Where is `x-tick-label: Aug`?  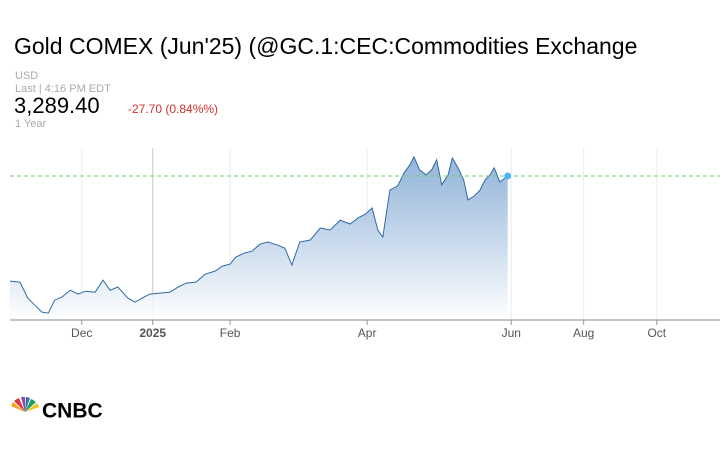 x-tick-label: Aug is located at coordinates (583, 333).